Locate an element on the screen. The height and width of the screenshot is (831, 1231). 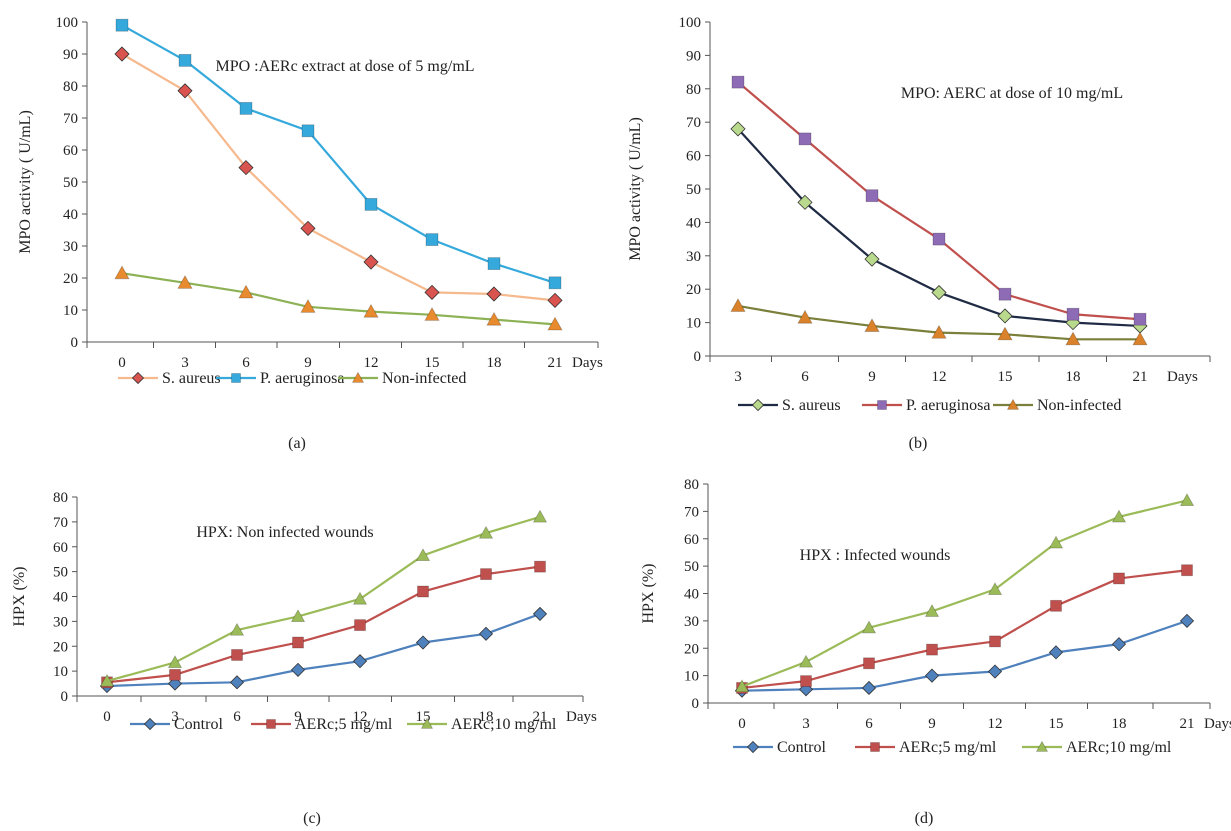
legend-entry: P. aeruginosa is located at coordinates (280, 378).